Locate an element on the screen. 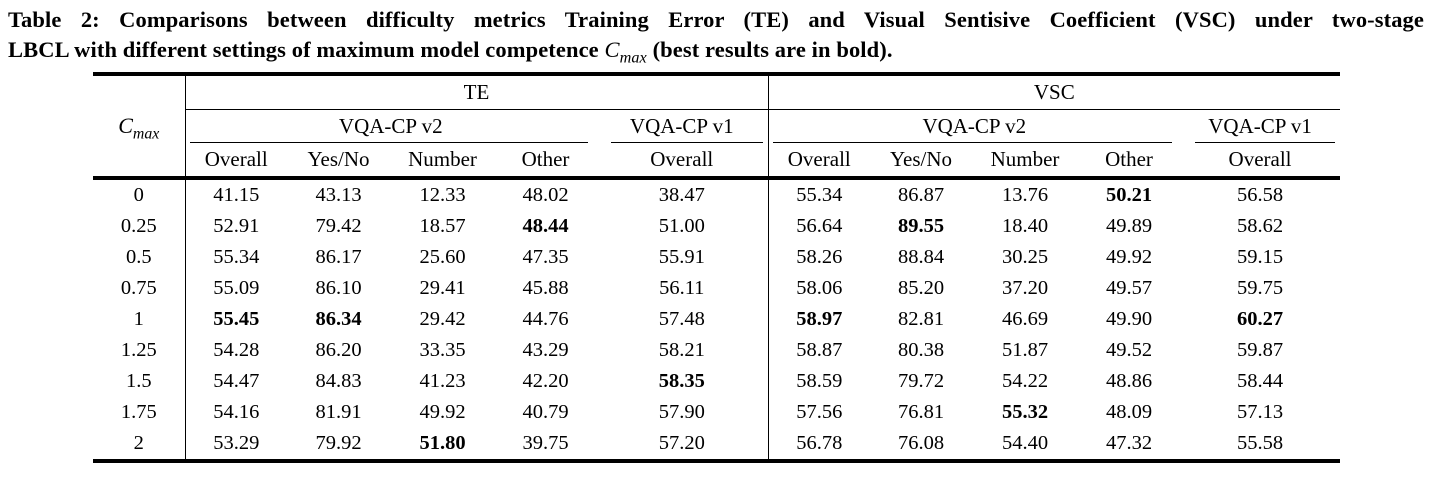 This screenshot has width=1430, height=479. te-value-cell: 57.48 is located at coordinates (681, 319).